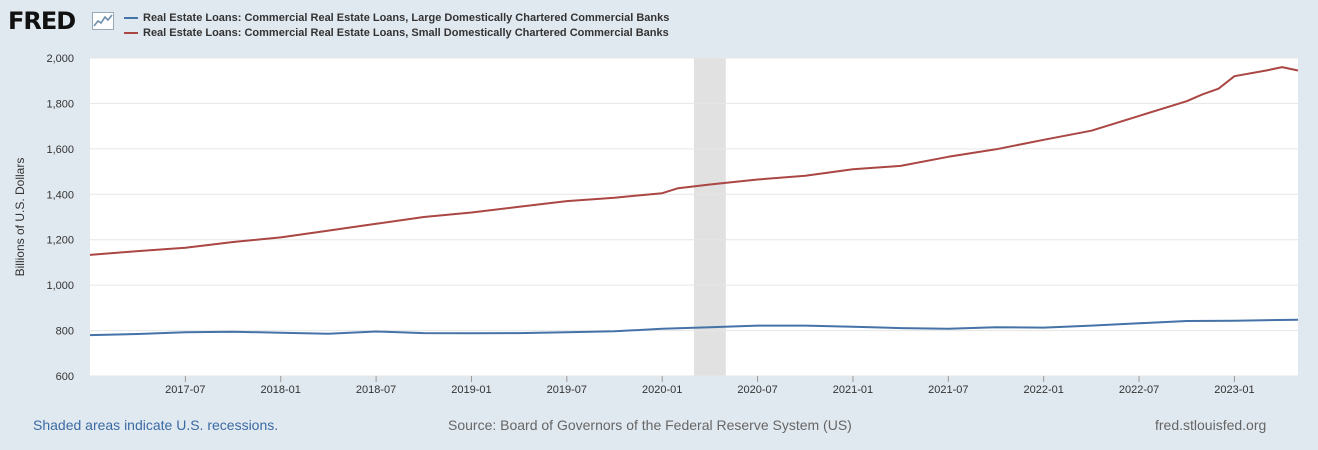 The height and width of the screenshot is (450, 1318). What do you see at coordinates (42, 21) in the screenshot?
I see `fred-logo-text: FRED` at bounding box center [42, 21].